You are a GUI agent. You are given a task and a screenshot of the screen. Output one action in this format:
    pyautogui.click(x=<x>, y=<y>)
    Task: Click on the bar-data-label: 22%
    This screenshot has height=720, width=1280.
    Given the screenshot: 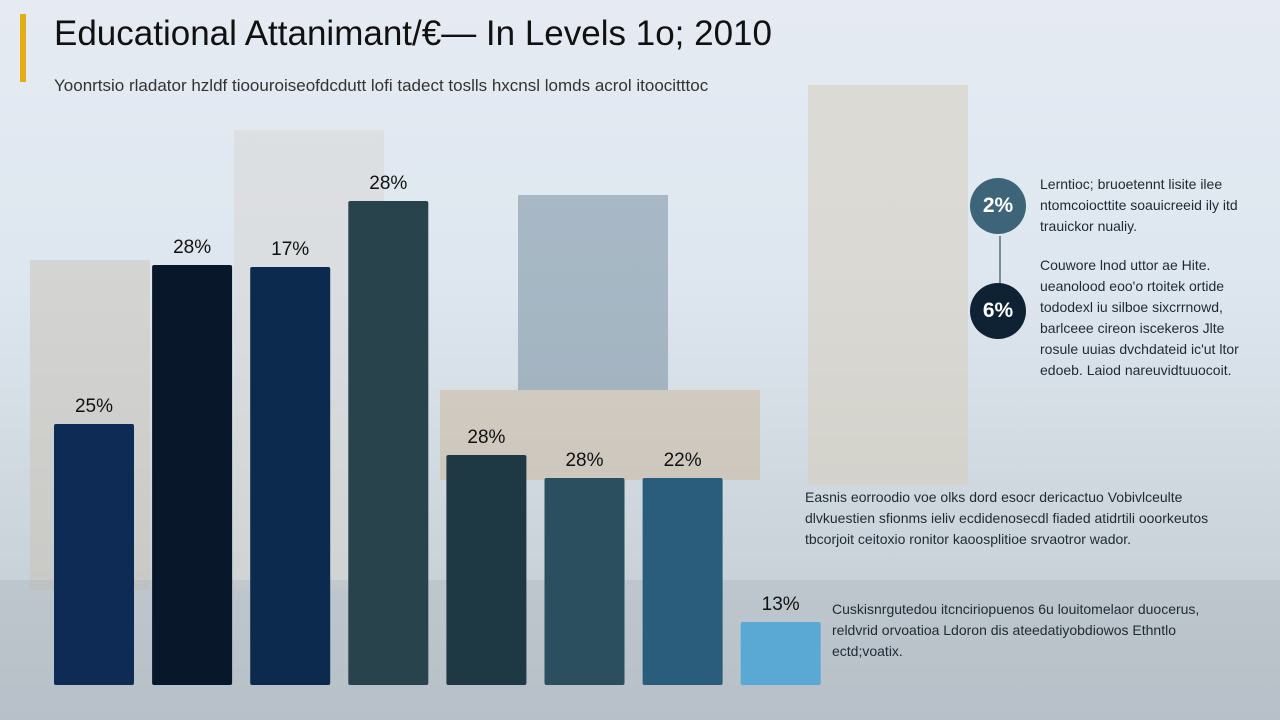 What is the action you would take?
    pyautogui.click(x=683, y=460)
    